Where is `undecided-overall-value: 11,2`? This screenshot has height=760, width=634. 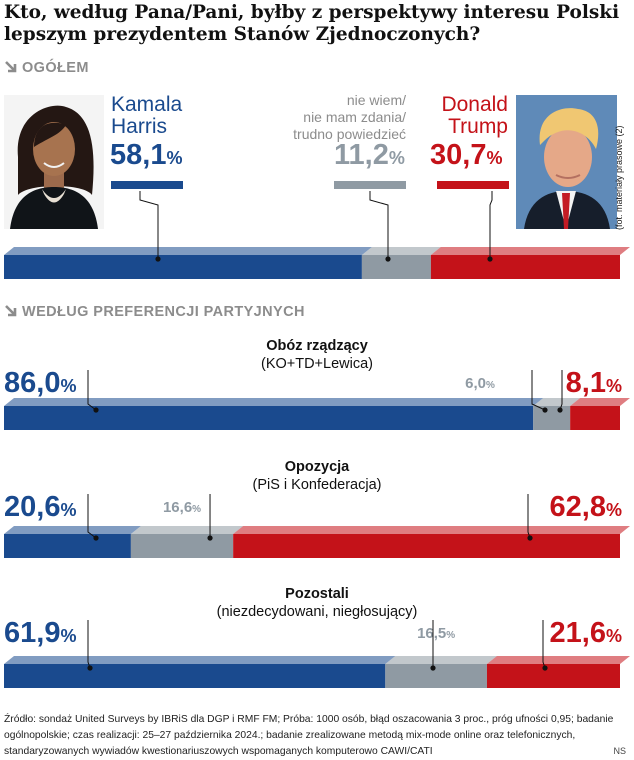 undecided-overall-value: 11,2 is located at coordinates (361, 155).